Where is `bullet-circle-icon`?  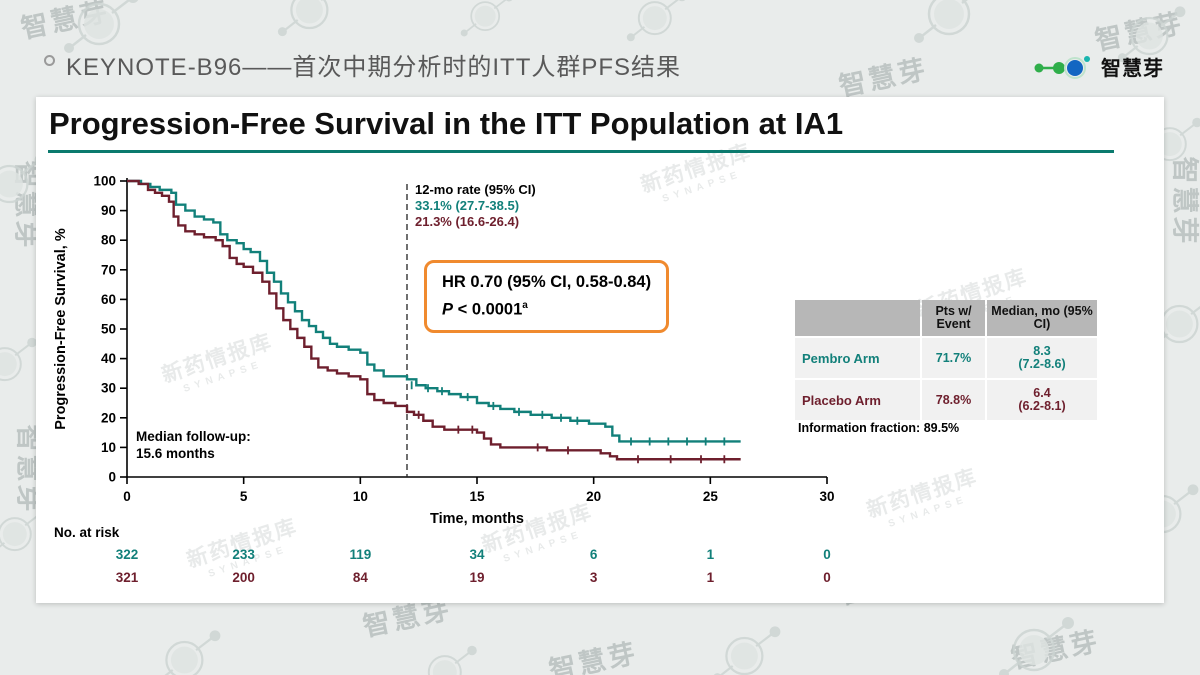
bullet-circle-icon is located at coordinates (49, 60).